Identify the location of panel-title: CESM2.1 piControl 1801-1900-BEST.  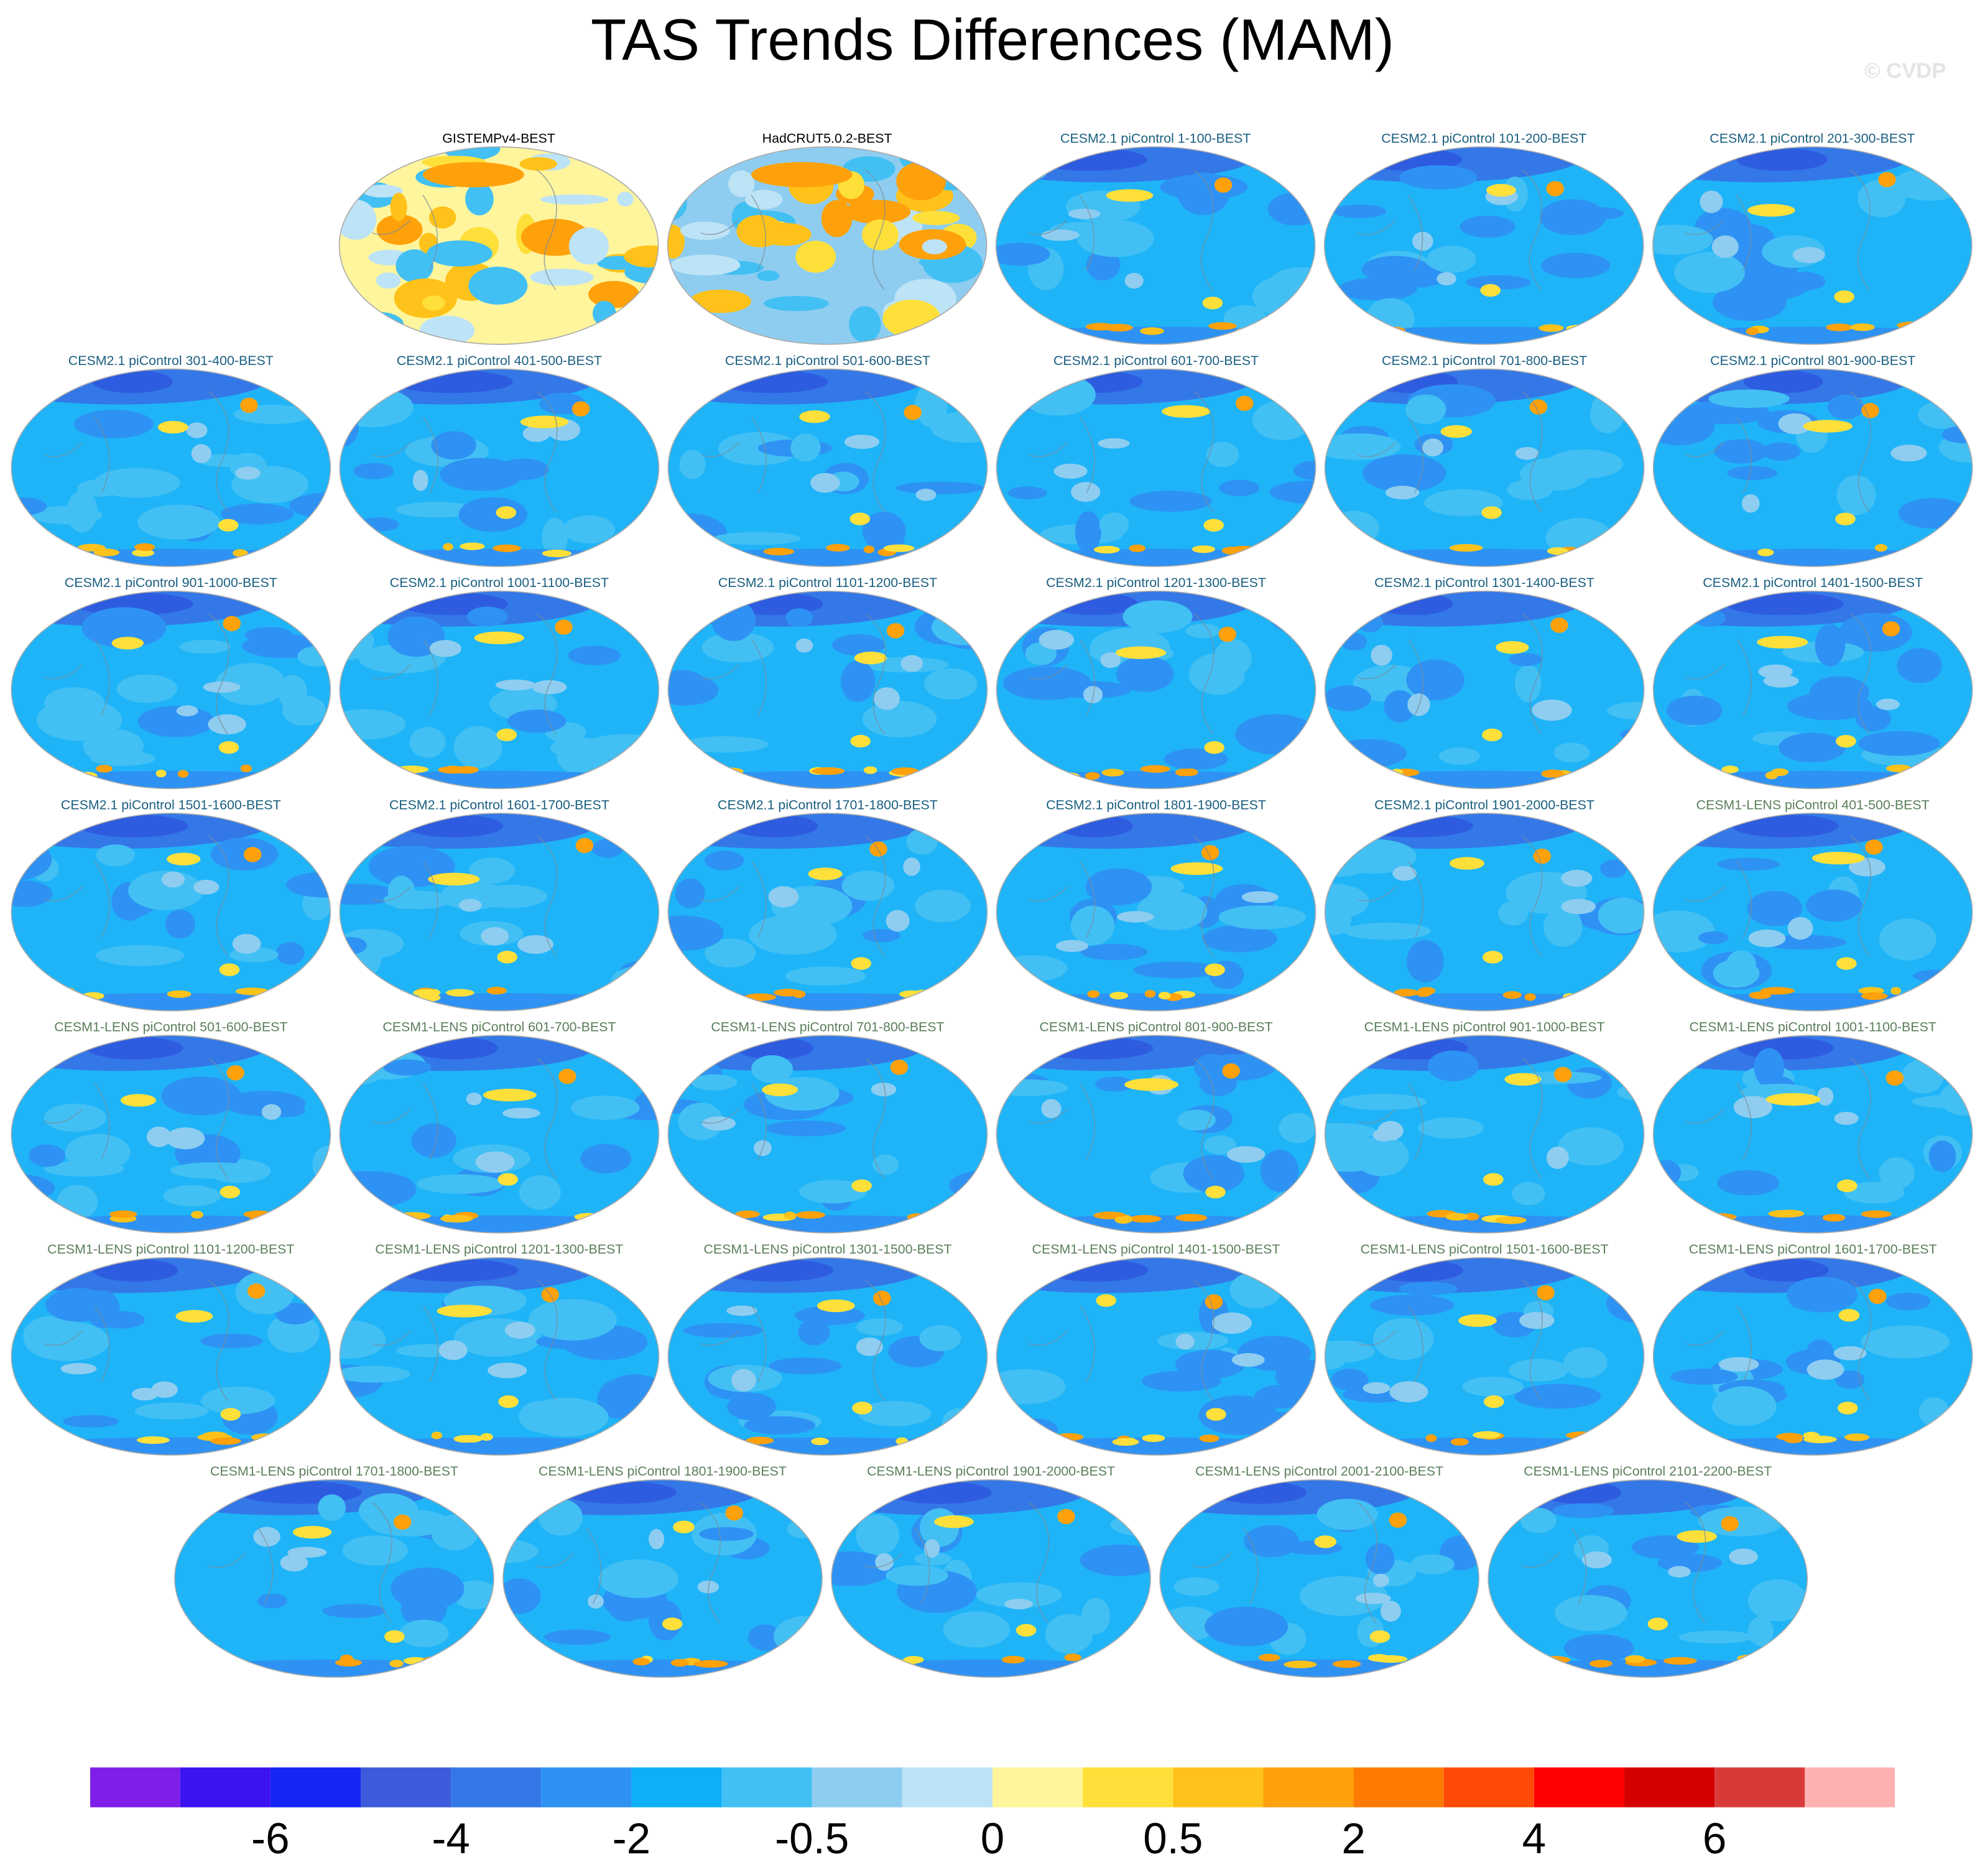
(1156, 804).